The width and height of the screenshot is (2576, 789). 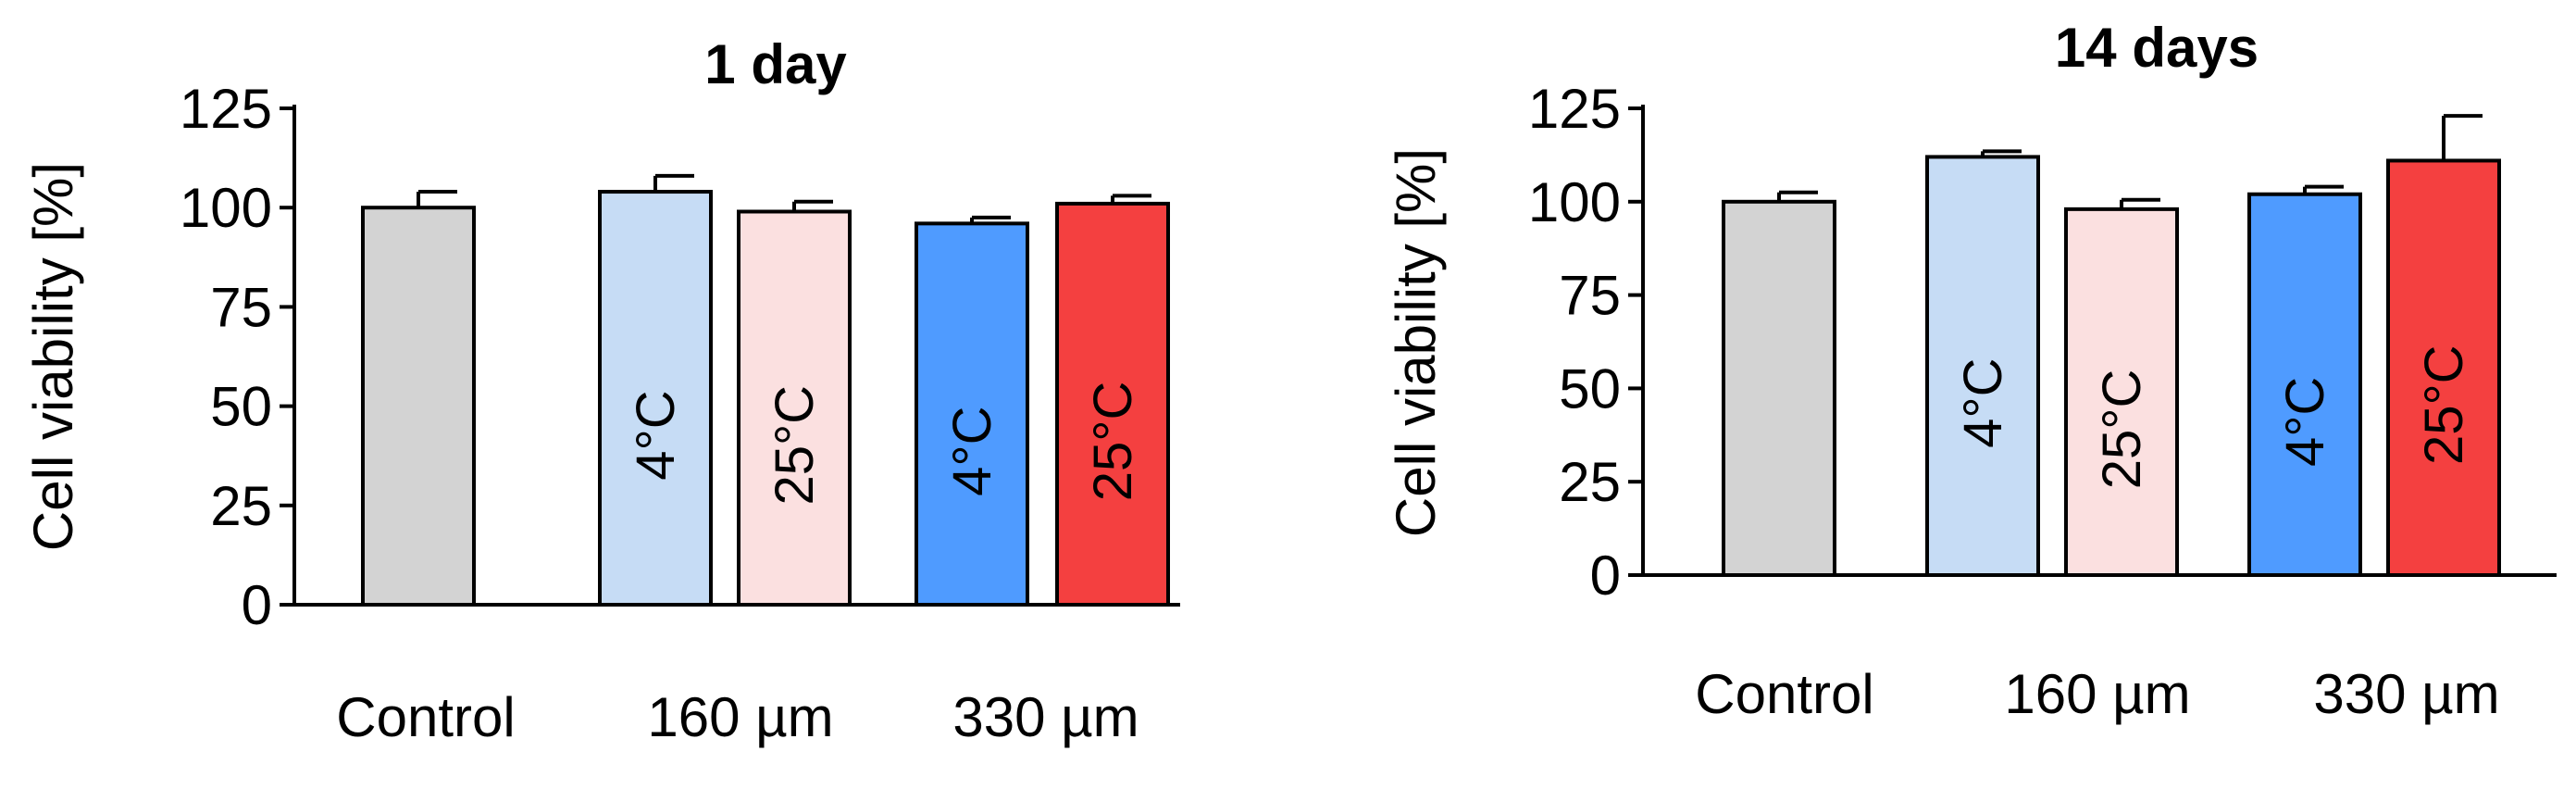 What do you see at coordinates (775, 64) in the screenshot?
I see `chart-title: 1 day` at bounding box center [775, 64].